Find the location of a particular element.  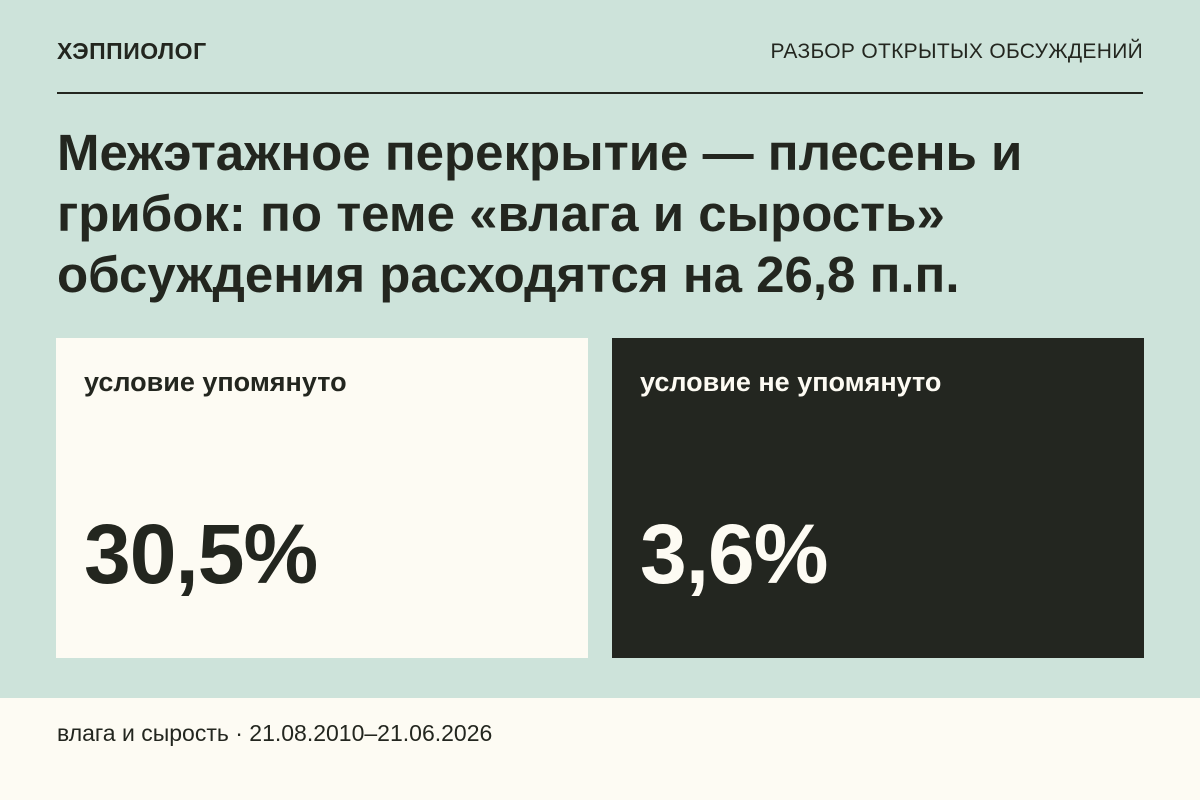

brand-name: ХЭППИОЛОГ is located at coordinates (132, 51).